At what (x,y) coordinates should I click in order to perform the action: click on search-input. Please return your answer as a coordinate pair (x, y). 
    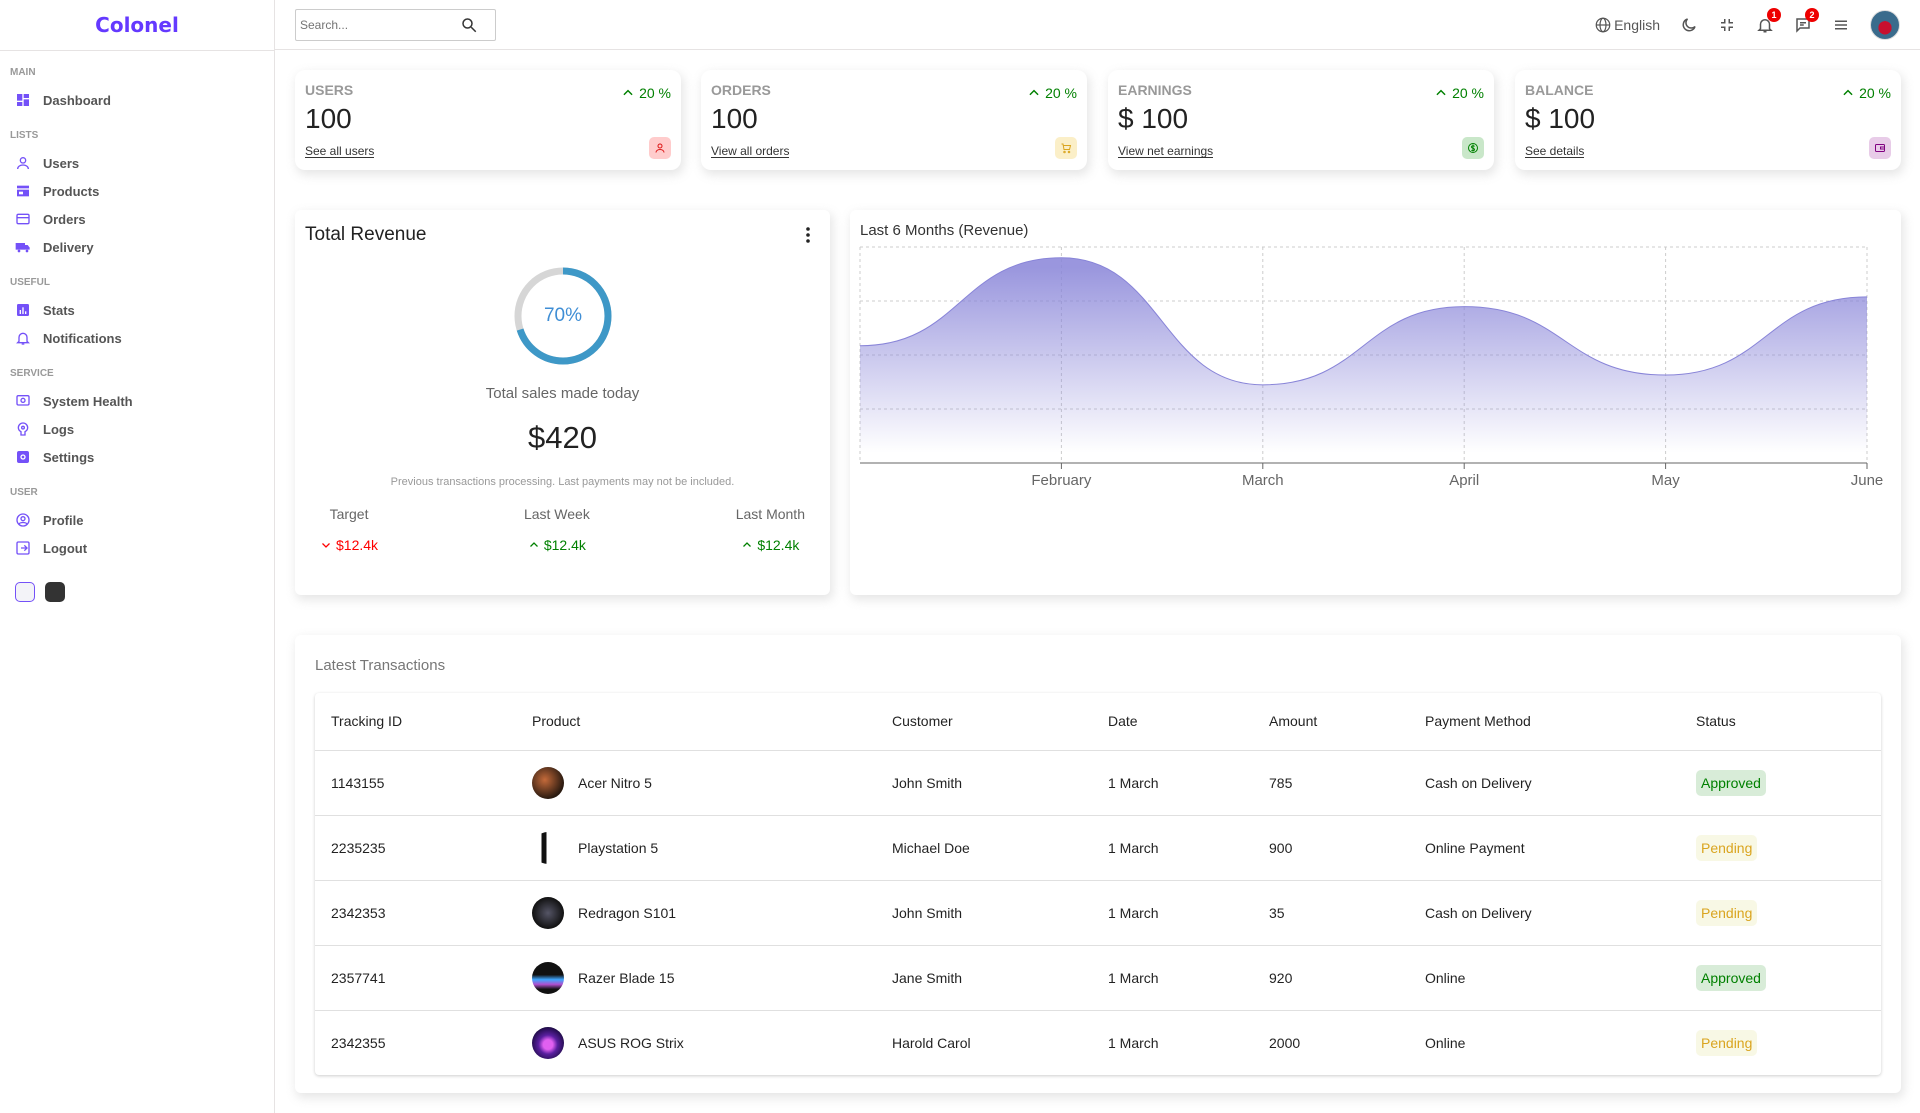
    Looking at the image, I should click on (380, 24).